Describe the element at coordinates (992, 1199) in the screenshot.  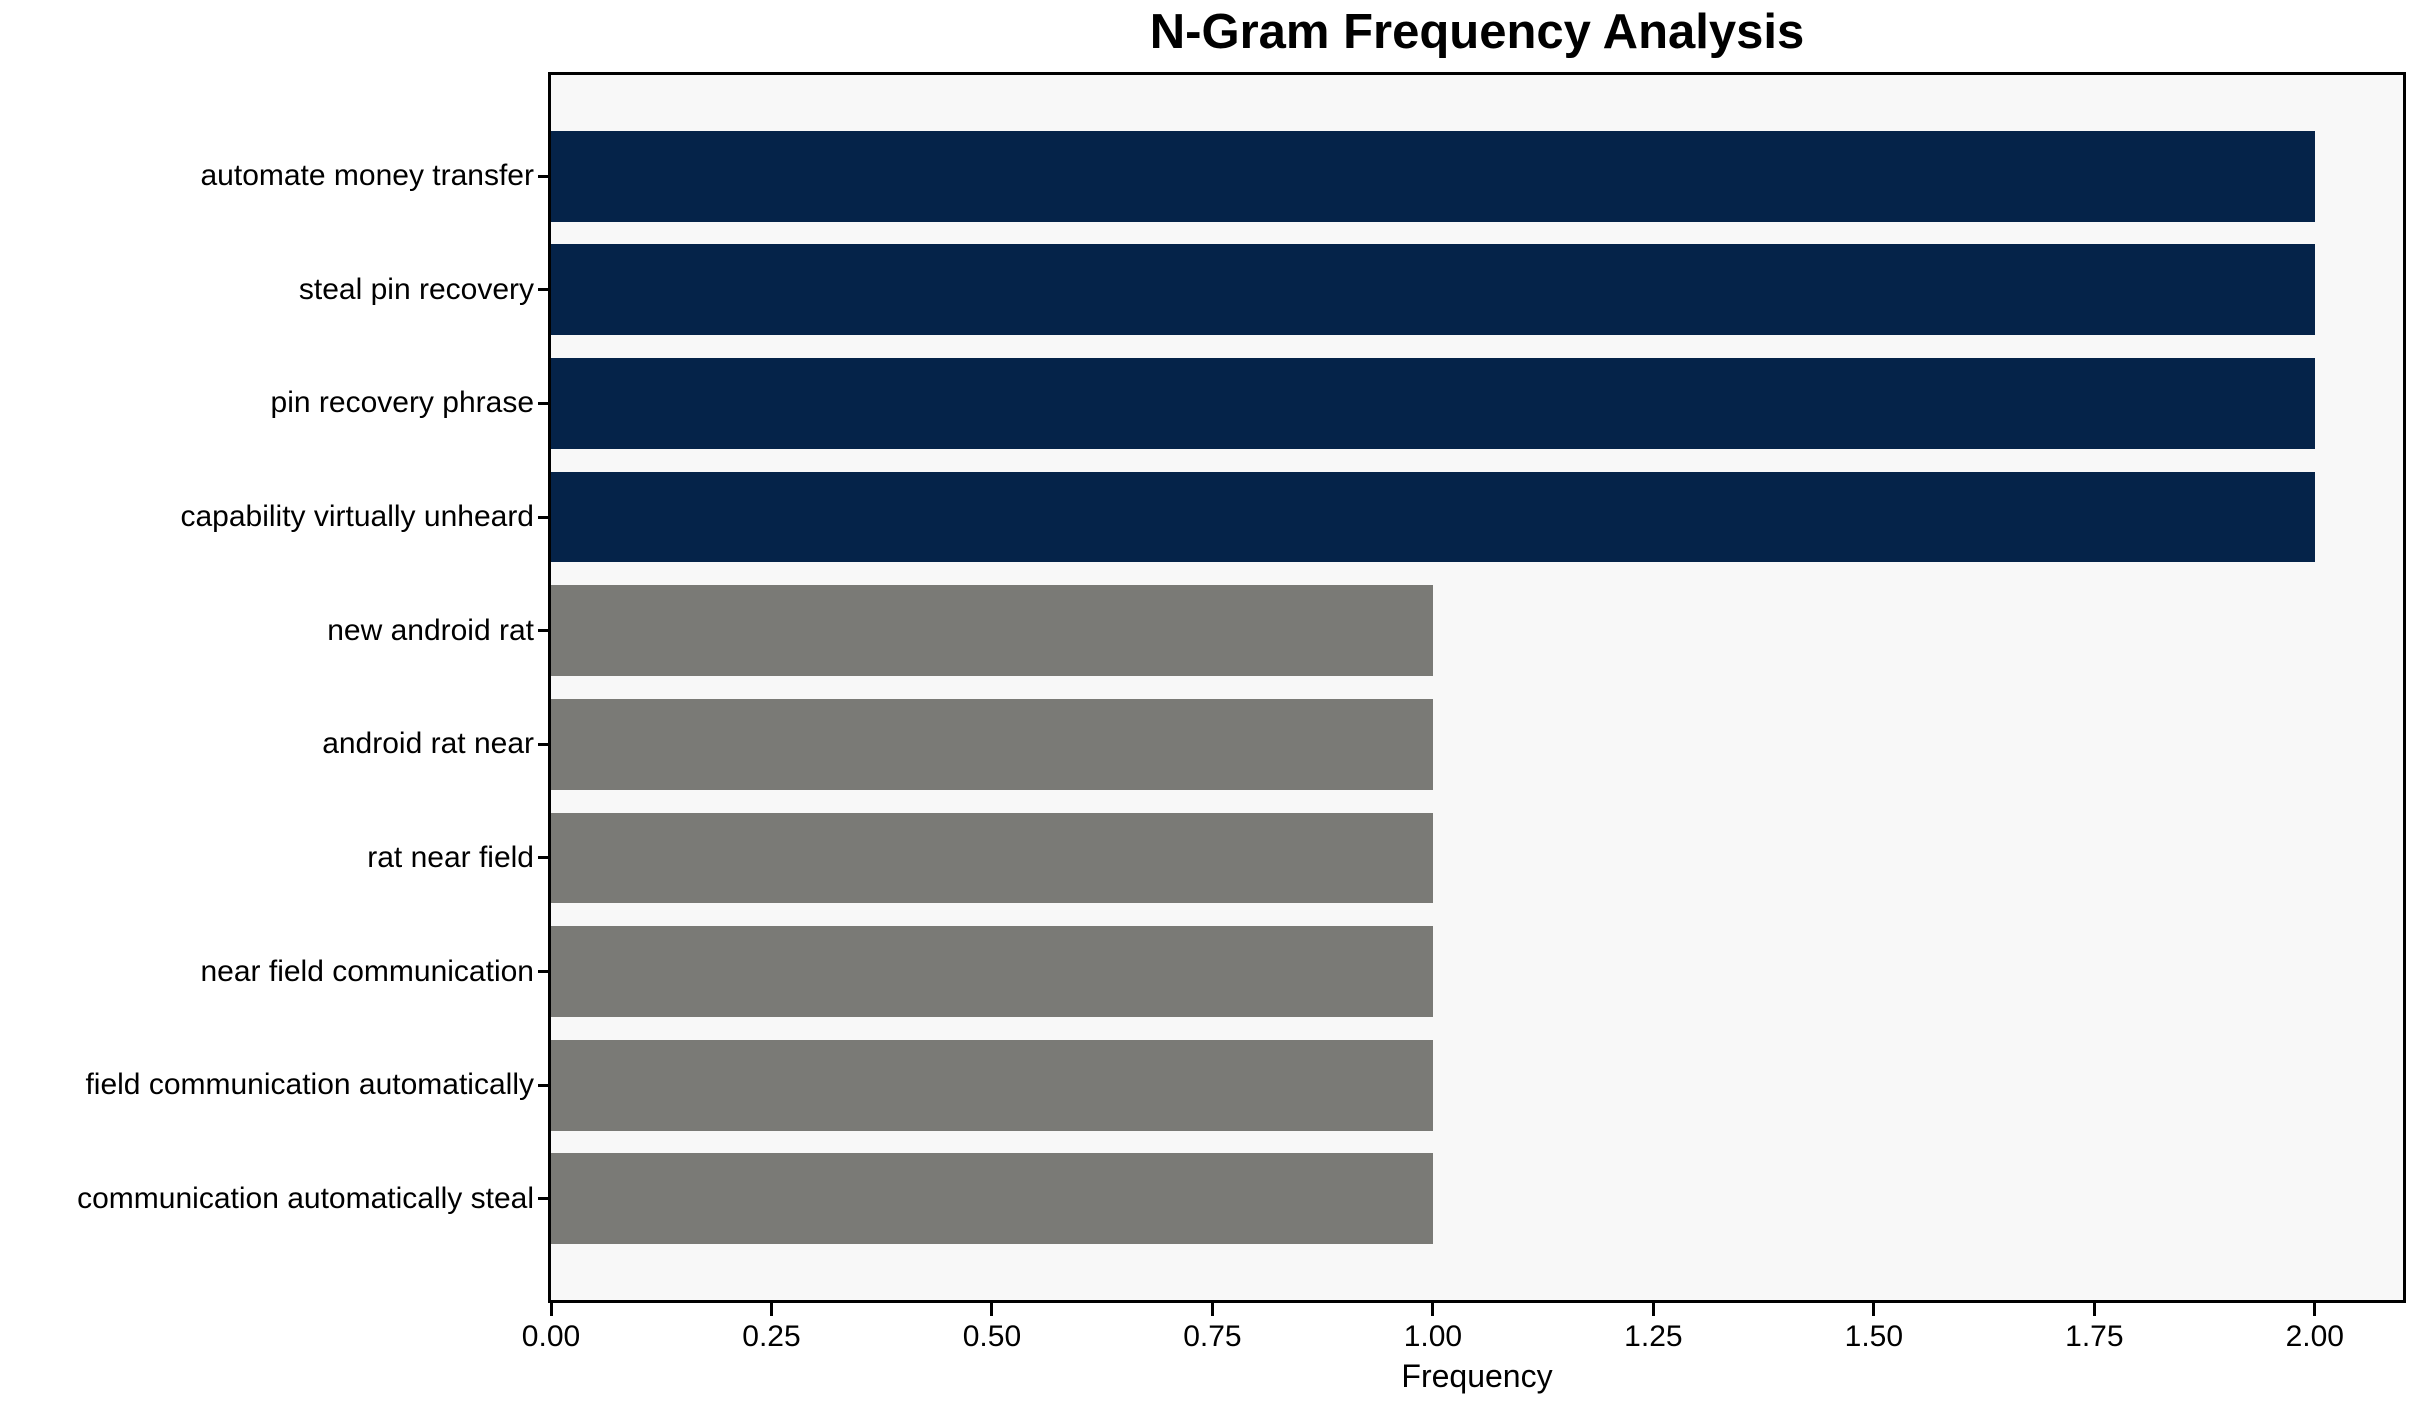
I see `bar-communication-automatically-steal` at that location.